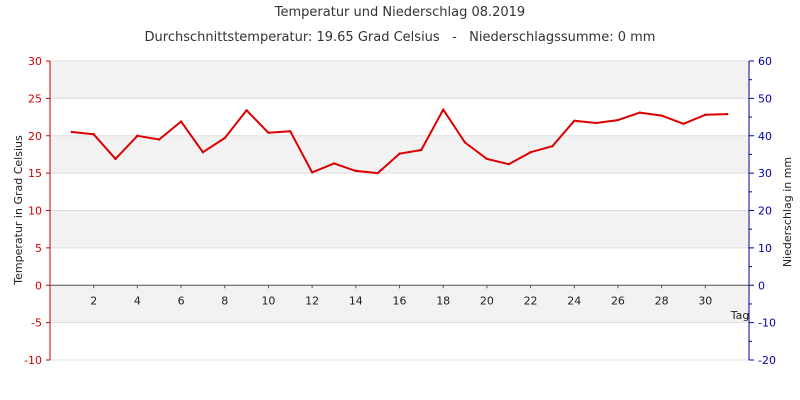  What do you see at coordinates (765, 98) in the screenshot?
I see `right-tick-label: 50` at bounding box center [765, 98].